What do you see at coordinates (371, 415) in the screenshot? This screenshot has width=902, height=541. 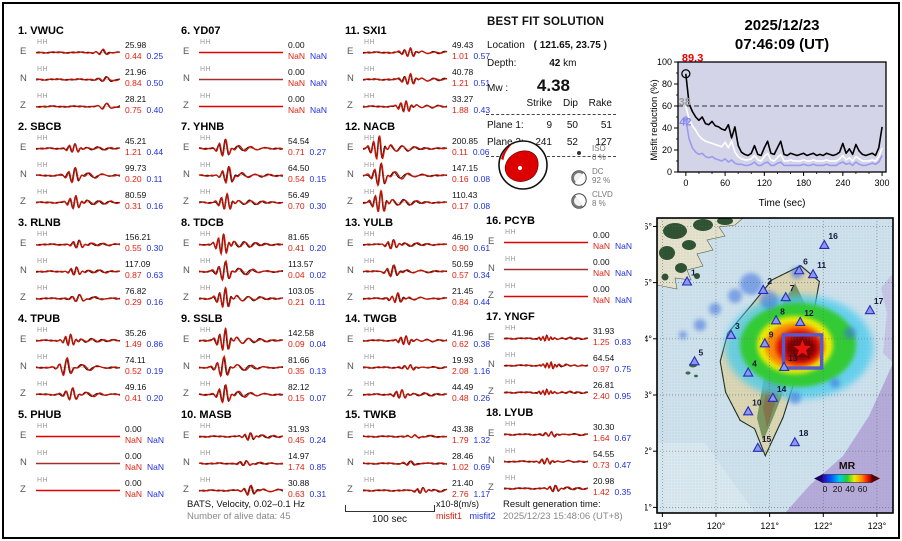 I see `station-header: 15. TWKB` at bounding box center [371, 415].